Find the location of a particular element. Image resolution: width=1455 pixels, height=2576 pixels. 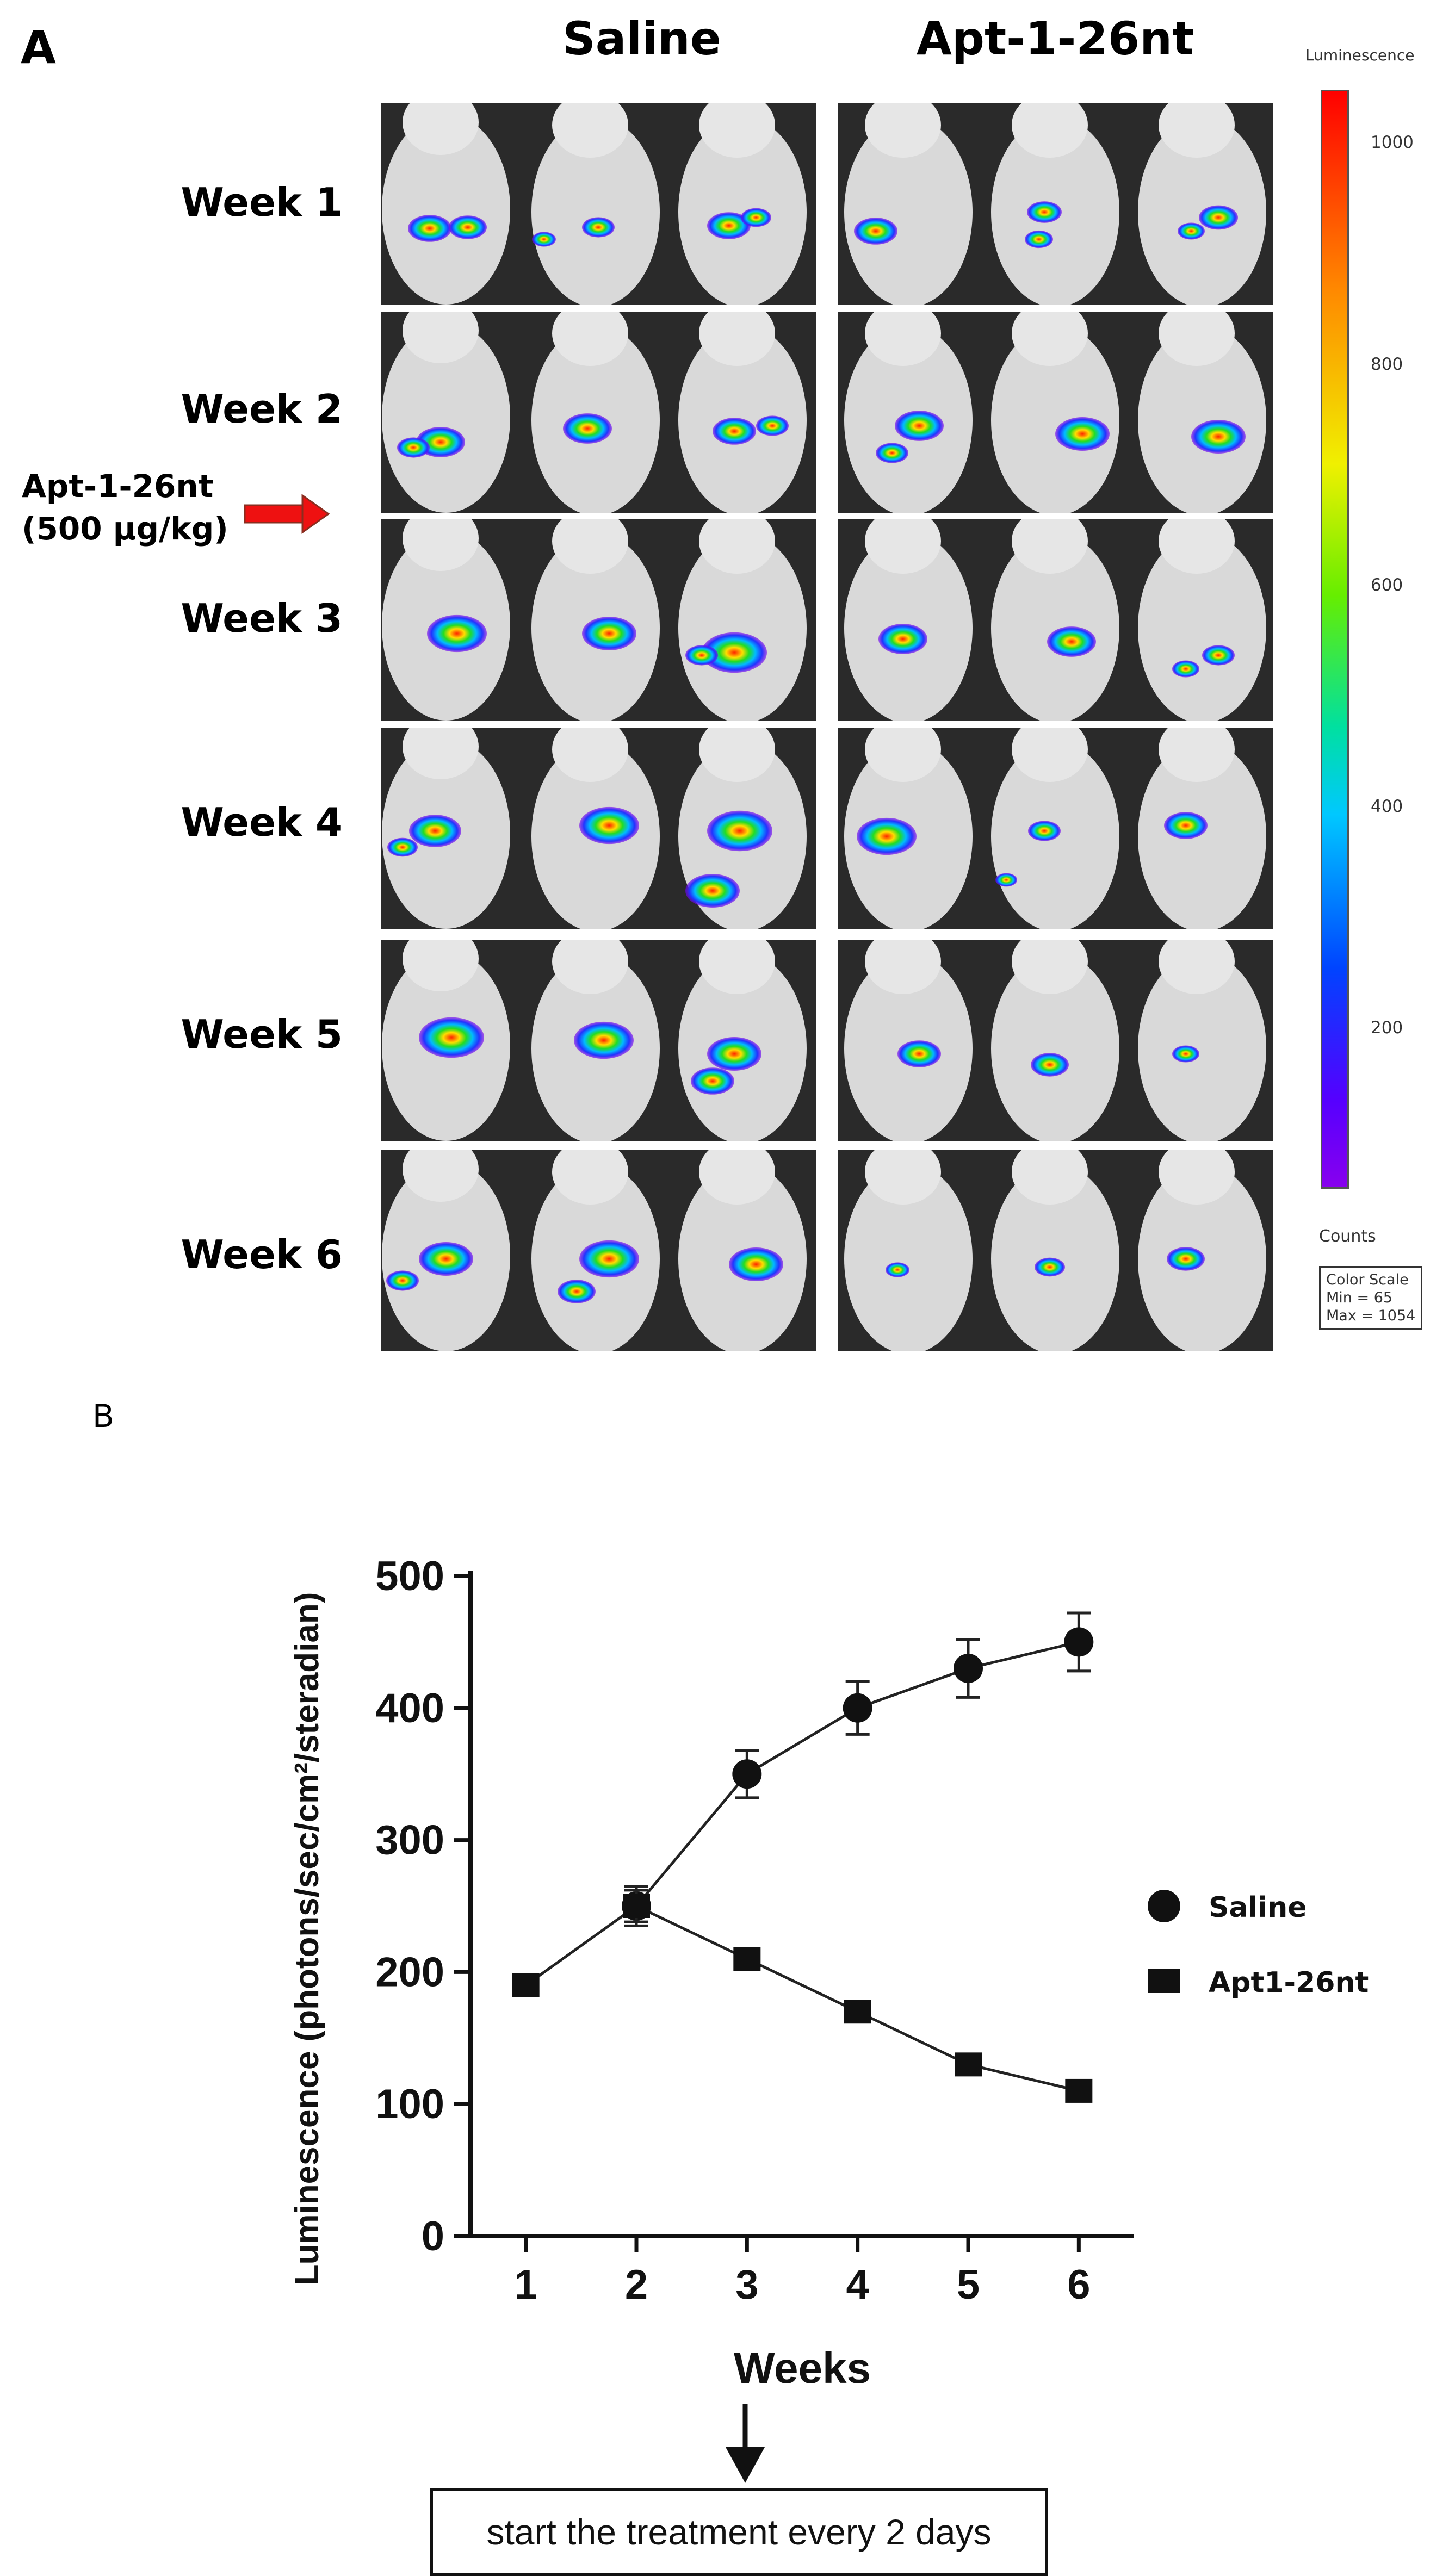

colorbar-tick-1000: 1000 is located at coordinates (1392, 142).